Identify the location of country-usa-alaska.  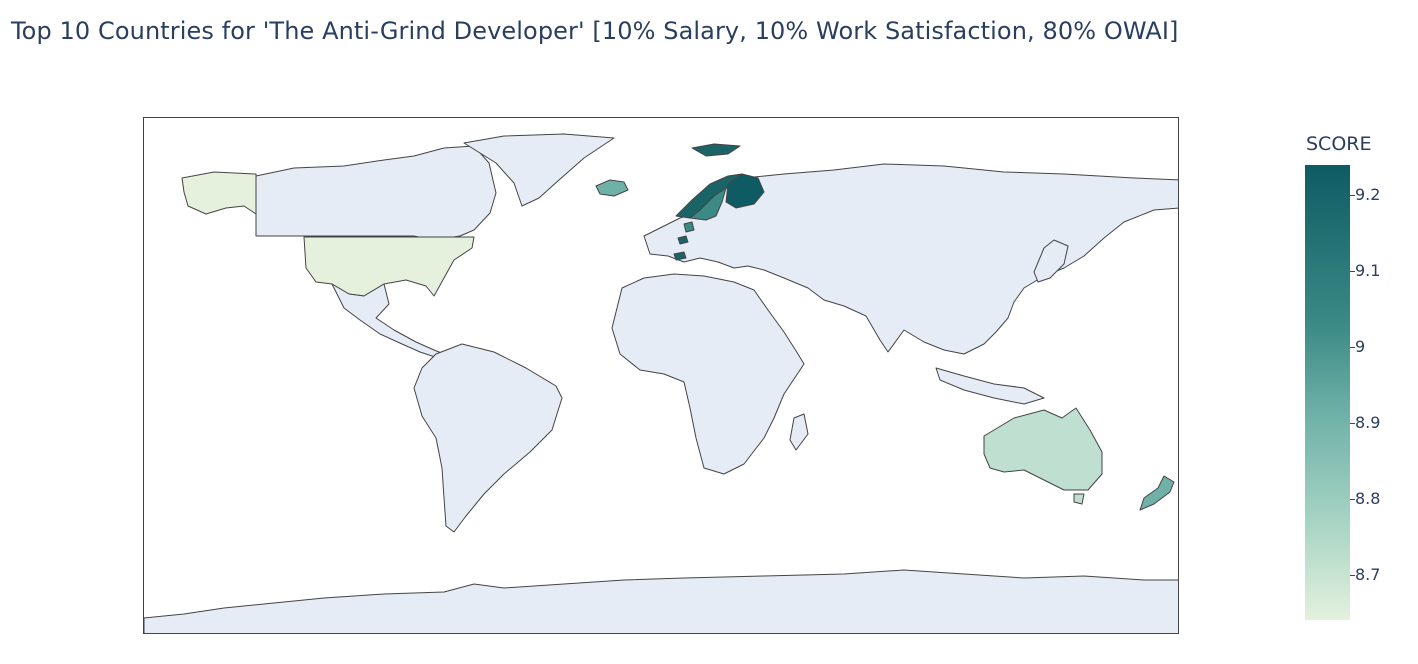
(219, 193).